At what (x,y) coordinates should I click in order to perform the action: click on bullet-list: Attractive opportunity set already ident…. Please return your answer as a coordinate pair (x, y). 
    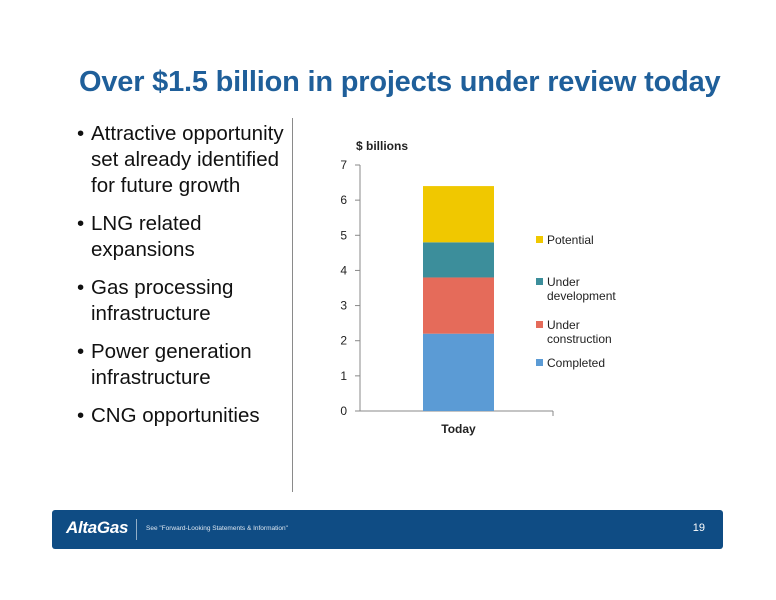
    Looking at the image, I should click on (182, 281).